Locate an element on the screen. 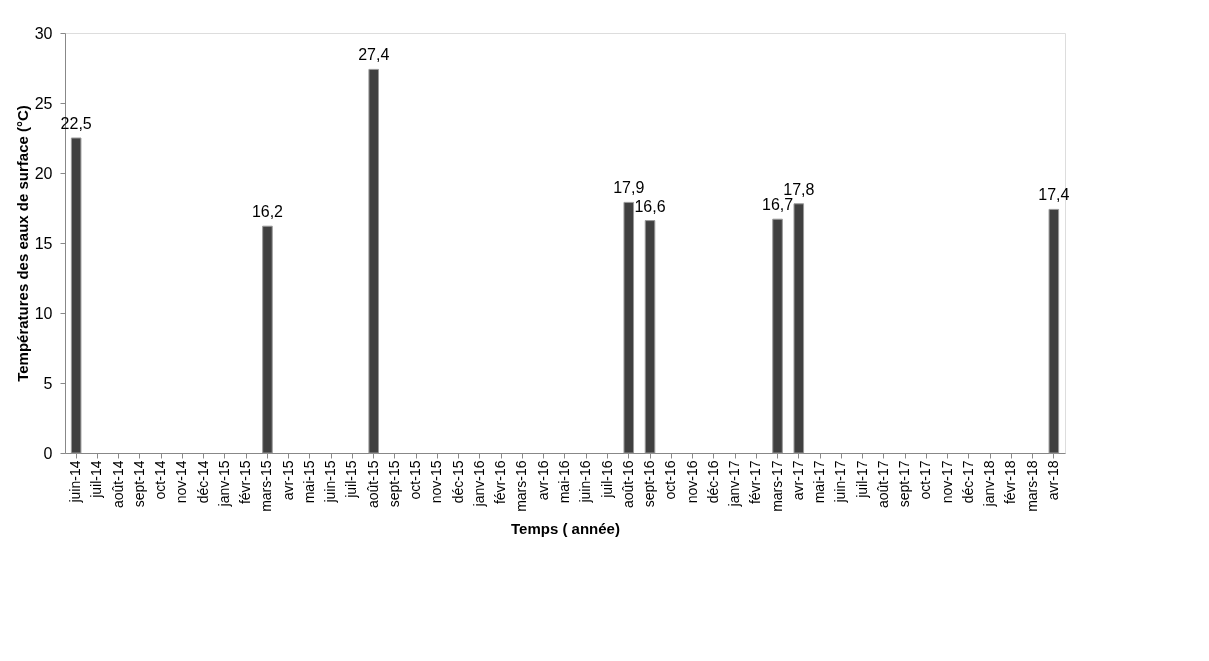 The width and height of the screenshot is (1209, 661). x-tick-label: mars-17 is located at coordinates (776, 486).